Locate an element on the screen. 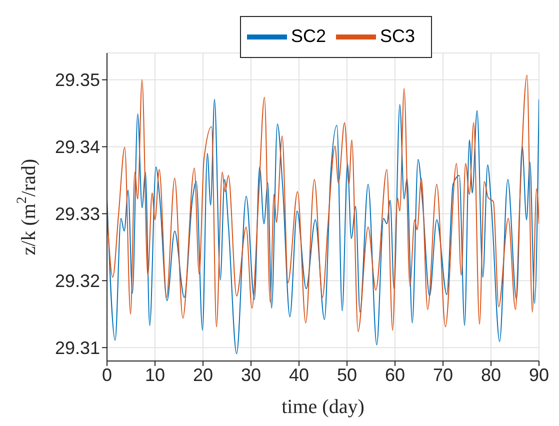  x-tick-label: 50 is located at coordinates (347, 374).